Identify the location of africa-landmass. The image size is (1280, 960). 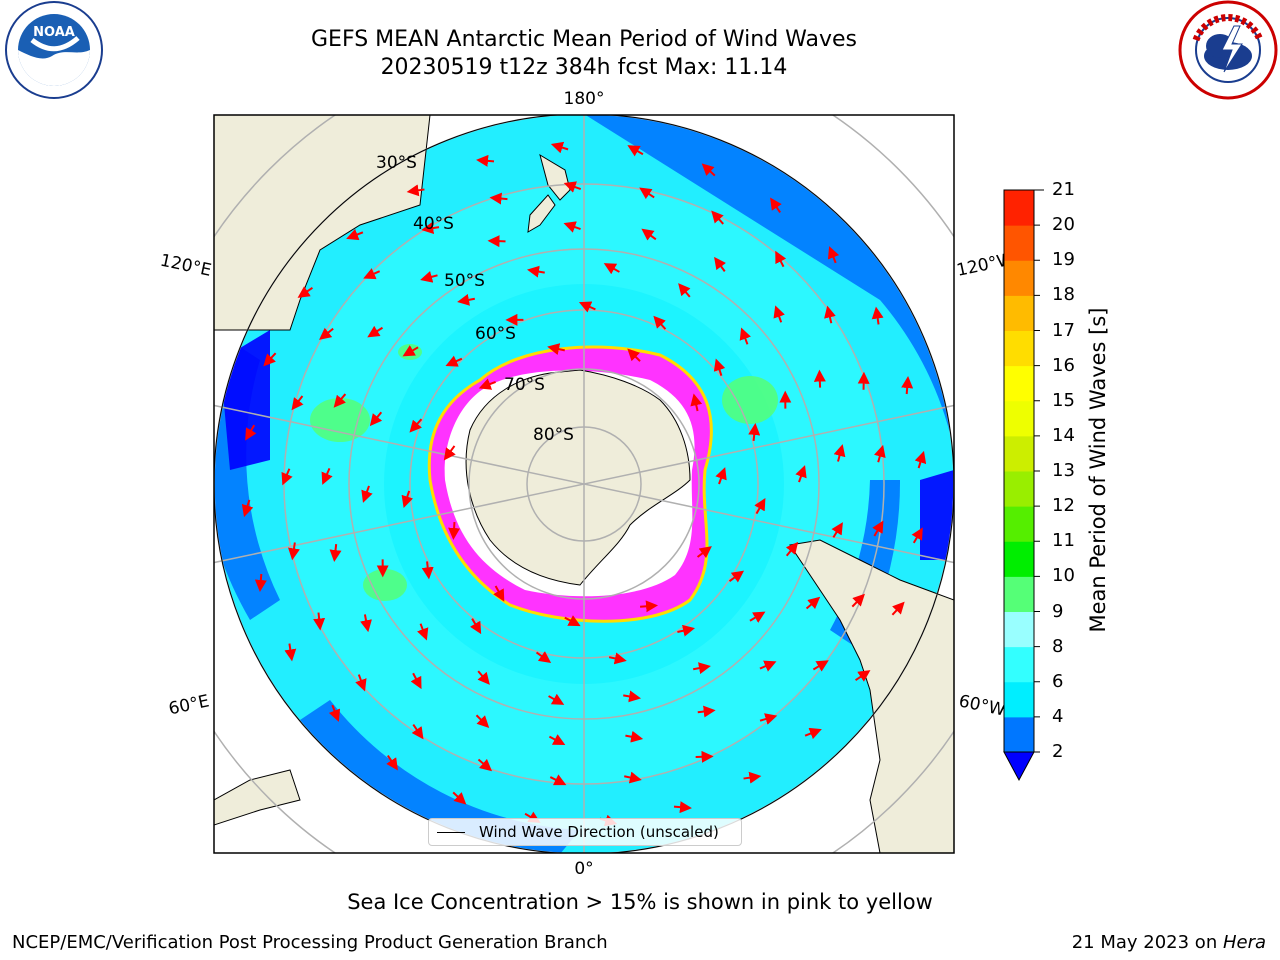
(257, 797).